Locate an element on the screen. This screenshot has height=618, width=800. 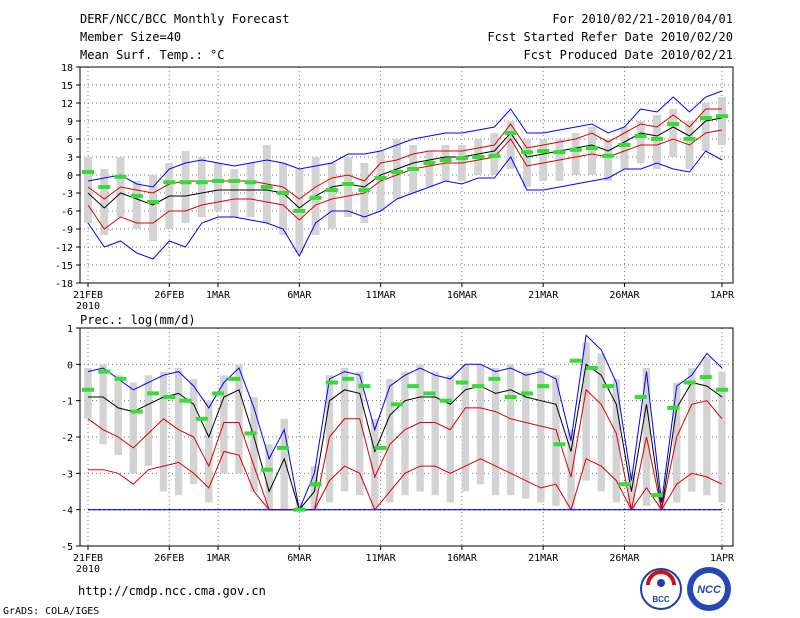
precip-chart-title: Prec.: log(mm/d) is located at coordinates (138, 320).